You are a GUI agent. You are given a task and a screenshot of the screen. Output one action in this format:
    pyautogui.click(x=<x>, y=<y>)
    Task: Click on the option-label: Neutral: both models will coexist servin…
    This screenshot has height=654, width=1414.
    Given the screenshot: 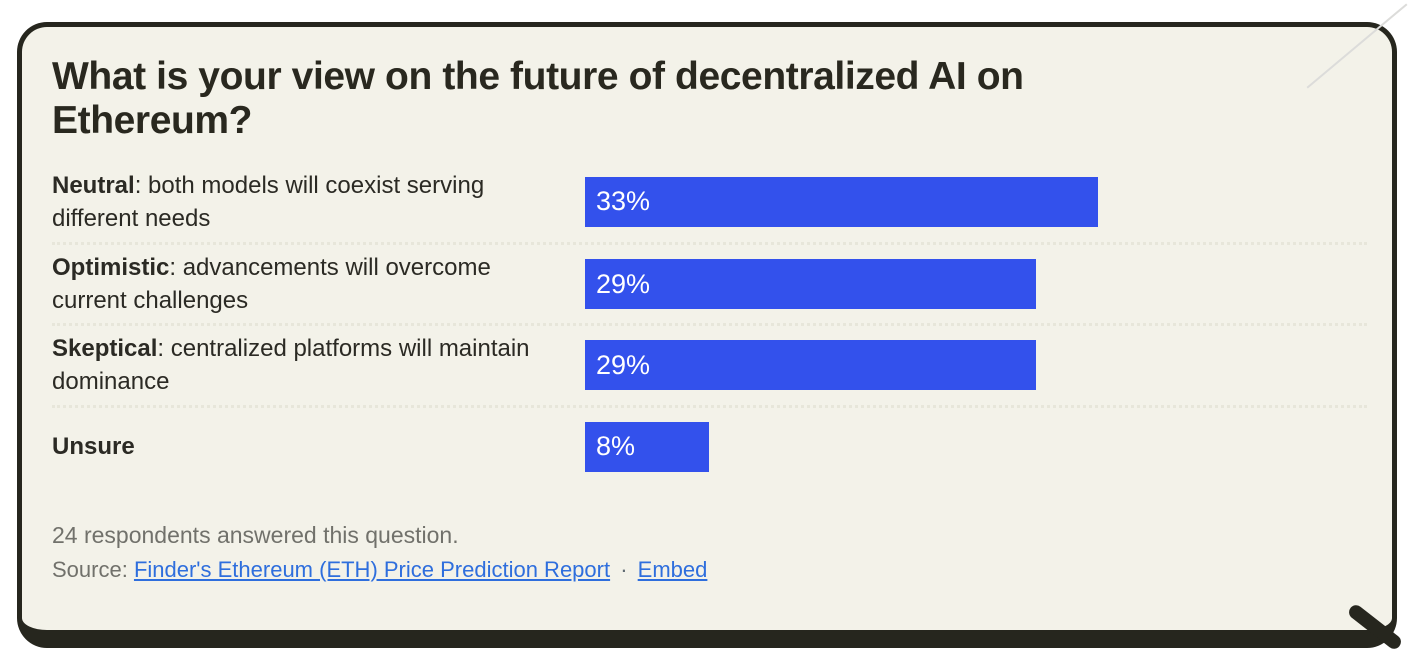 What is the action you would take?
    pyautogui.click(x=318, y=202)
    